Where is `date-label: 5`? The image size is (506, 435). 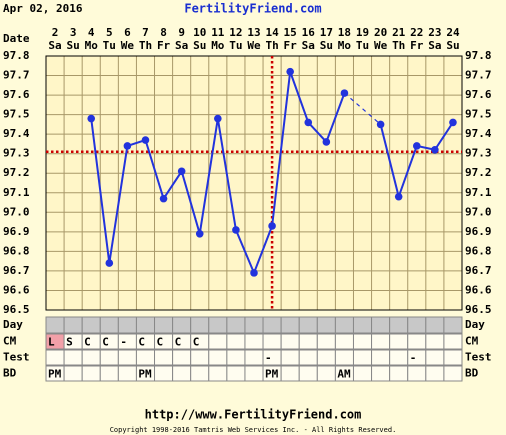 date-label: 5 is located at coordinates (109, 32).